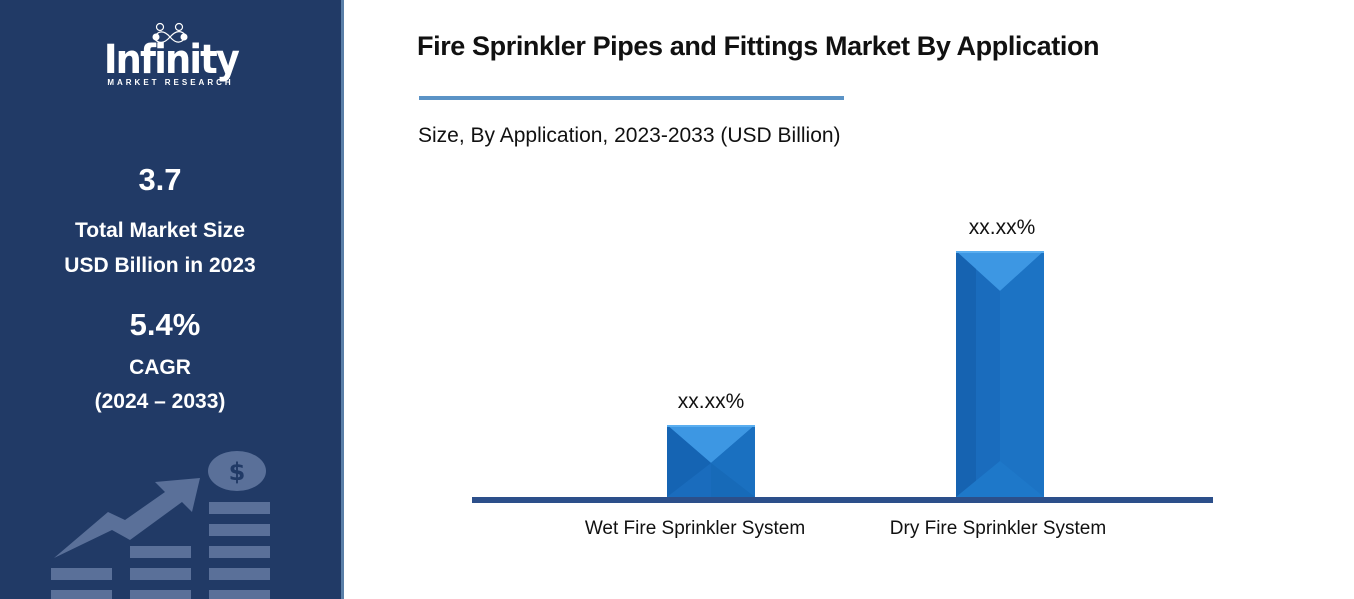 Image resolution: width=1354 pixels, height=599 pixels. I want to click on title-underline, so click(631, 98).